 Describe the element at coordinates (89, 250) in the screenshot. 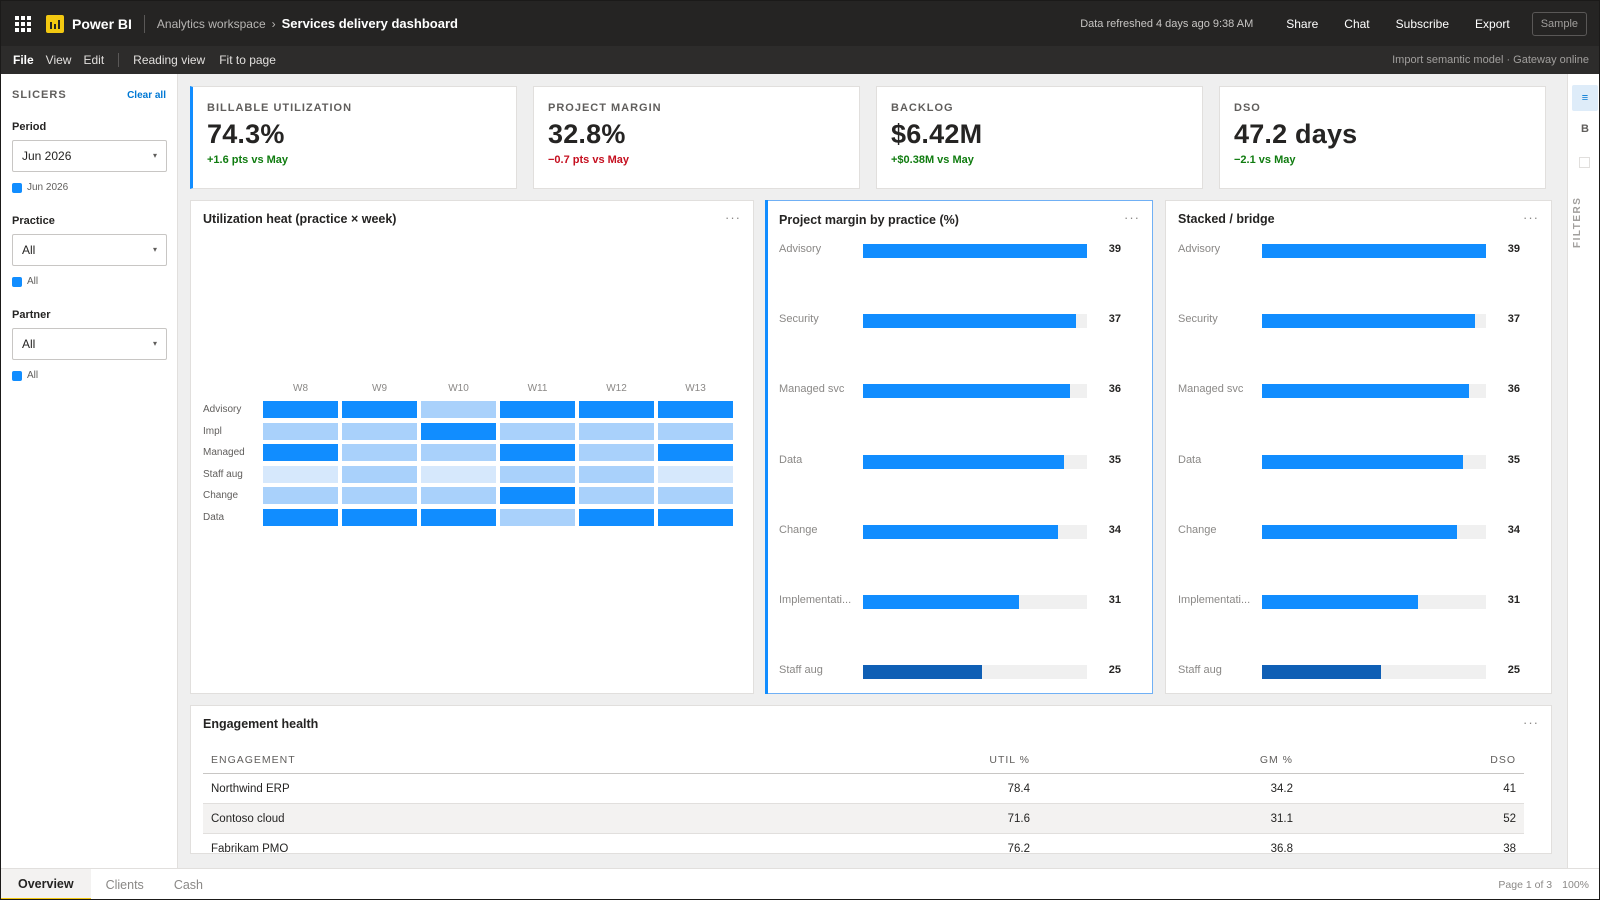

I see `practice-dropdown: All ▾` at that location.